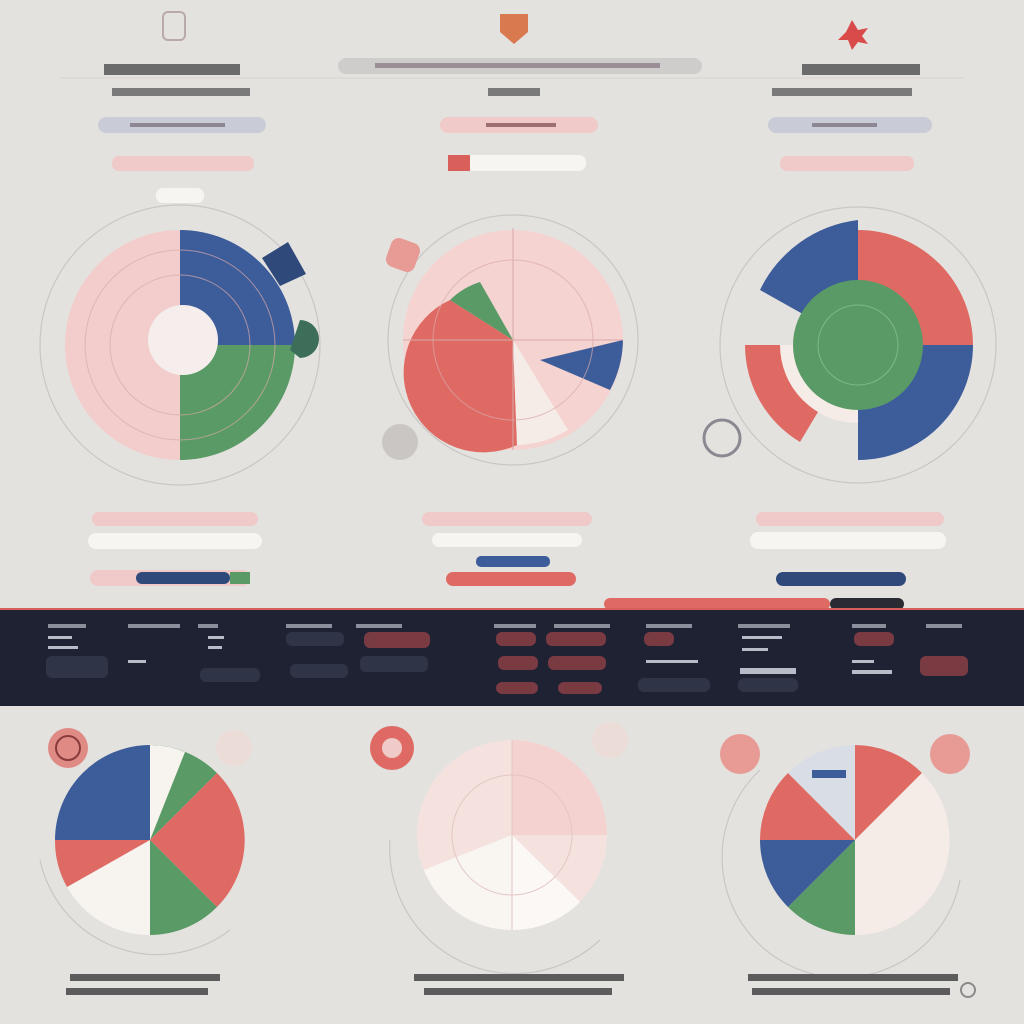  I want to click on cell-text, so click(470, 655).